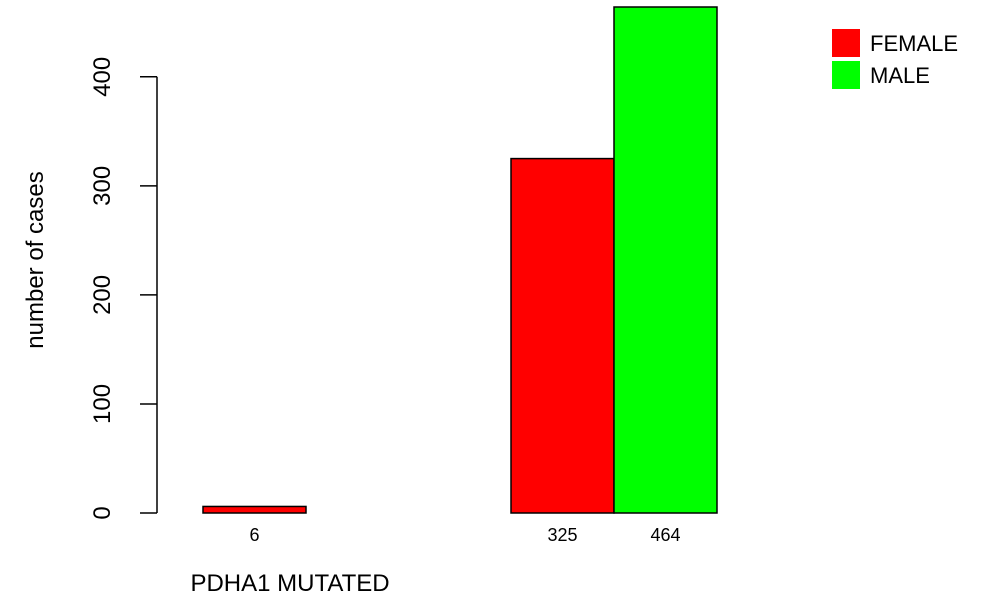 The image size is (995, 595). I want to click on legend: FEMALE MALE, so click(895, 59).